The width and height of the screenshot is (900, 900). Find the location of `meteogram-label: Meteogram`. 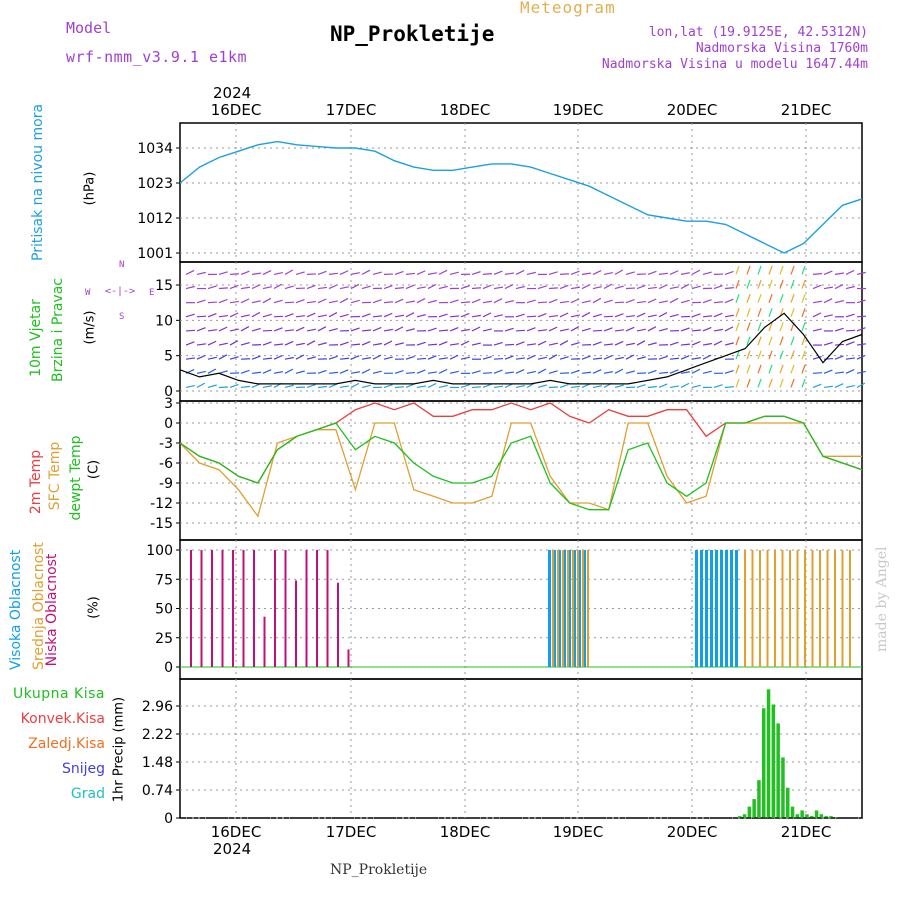

meteogram-label: Meteogram is located at coordinates (568, 8).